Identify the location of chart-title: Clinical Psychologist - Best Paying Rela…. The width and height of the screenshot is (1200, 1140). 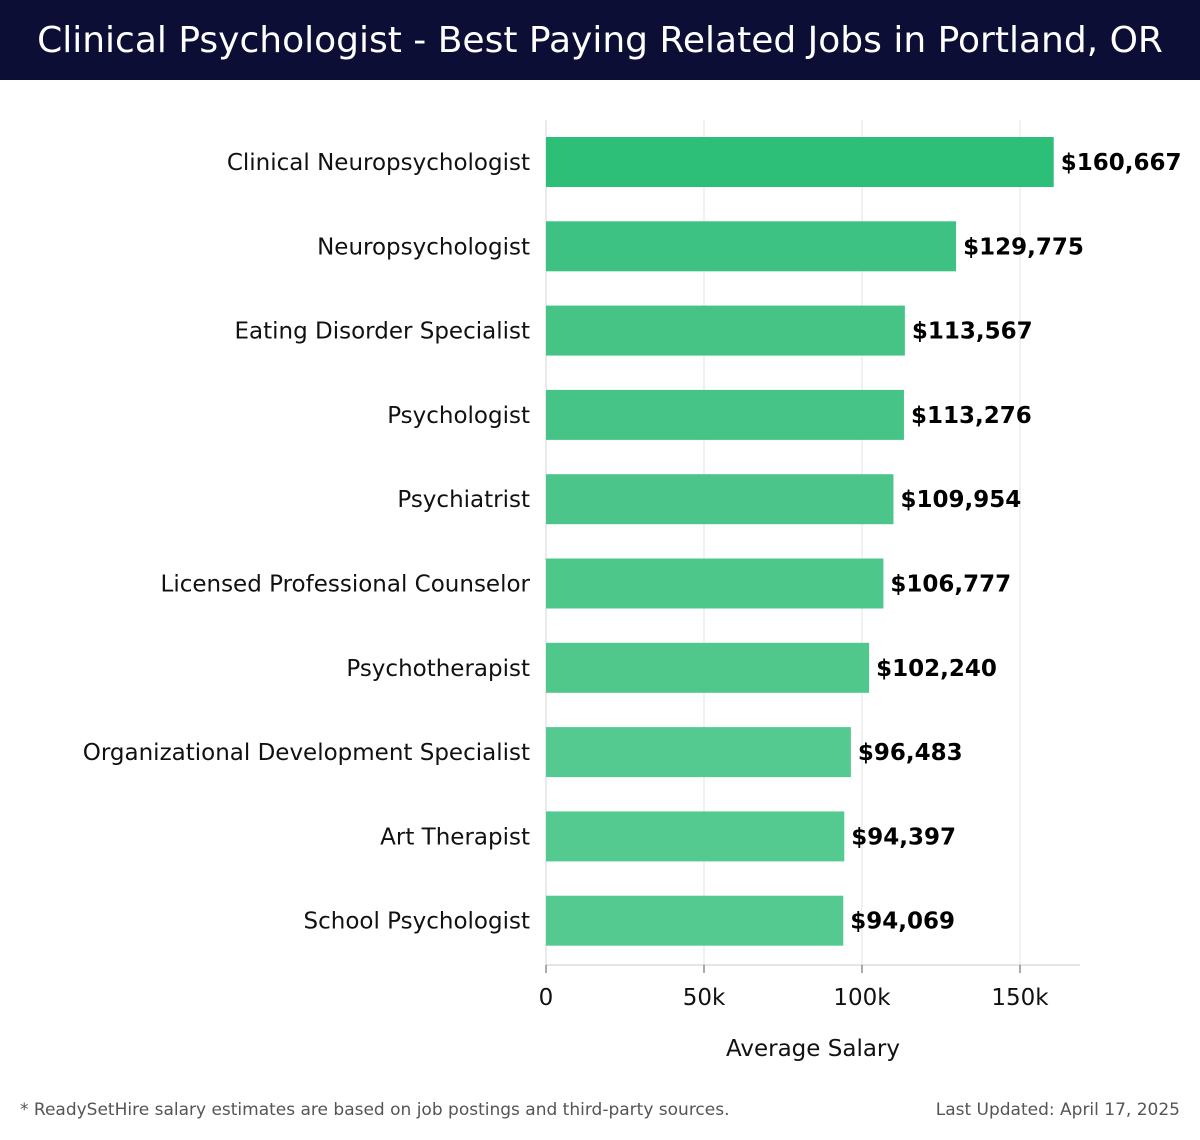
(600, 40).